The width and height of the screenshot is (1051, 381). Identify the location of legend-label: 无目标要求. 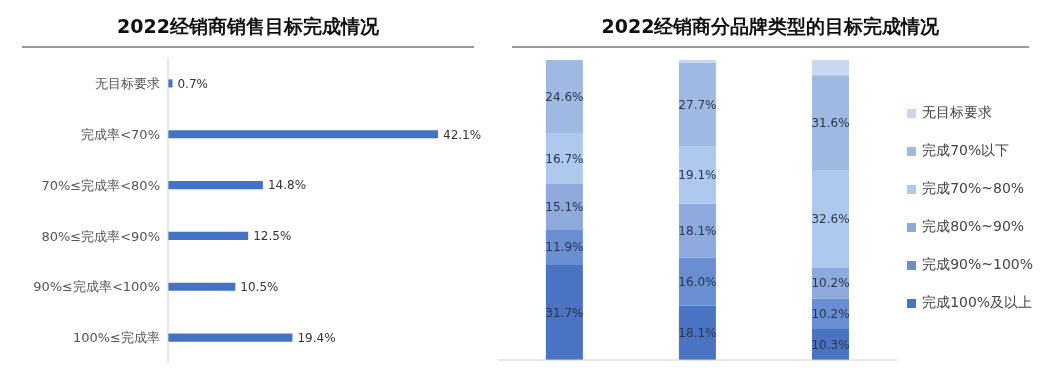
(957, 113).